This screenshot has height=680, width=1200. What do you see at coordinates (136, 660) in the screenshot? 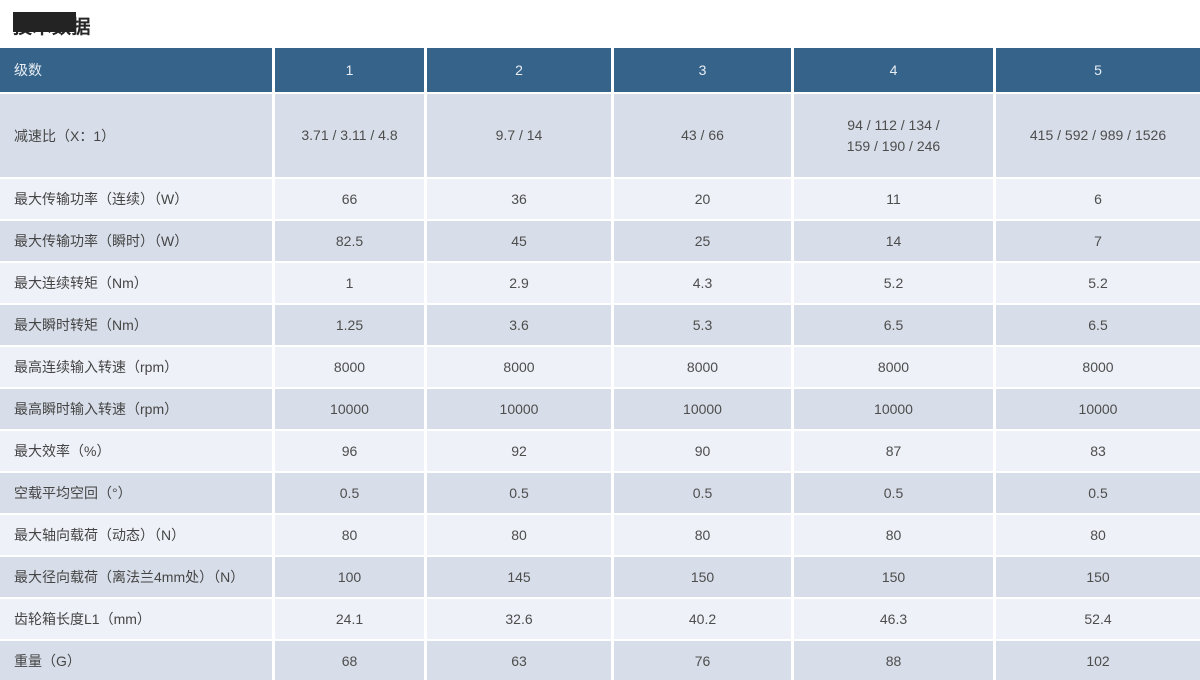
I see `row-label: 重量（G）` at bounding box center [136, 660].